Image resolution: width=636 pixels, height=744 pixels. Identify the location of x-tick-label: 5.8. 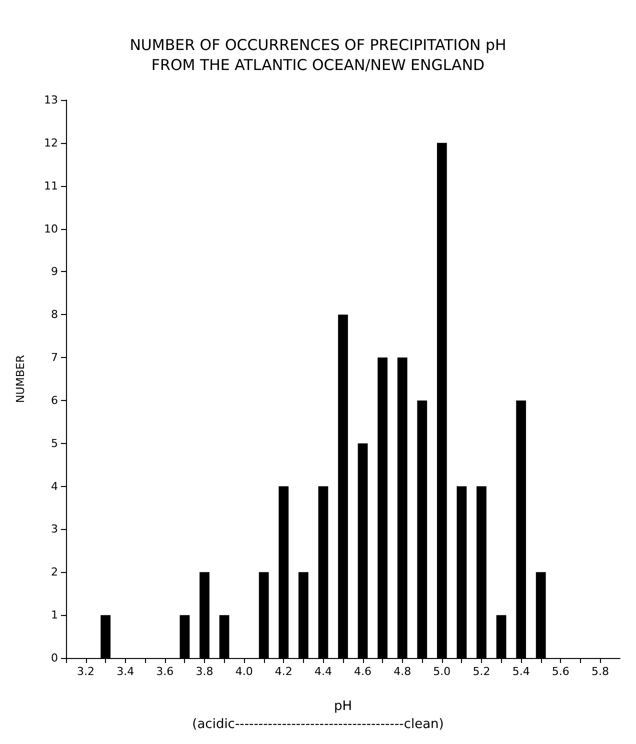
(600, 671).